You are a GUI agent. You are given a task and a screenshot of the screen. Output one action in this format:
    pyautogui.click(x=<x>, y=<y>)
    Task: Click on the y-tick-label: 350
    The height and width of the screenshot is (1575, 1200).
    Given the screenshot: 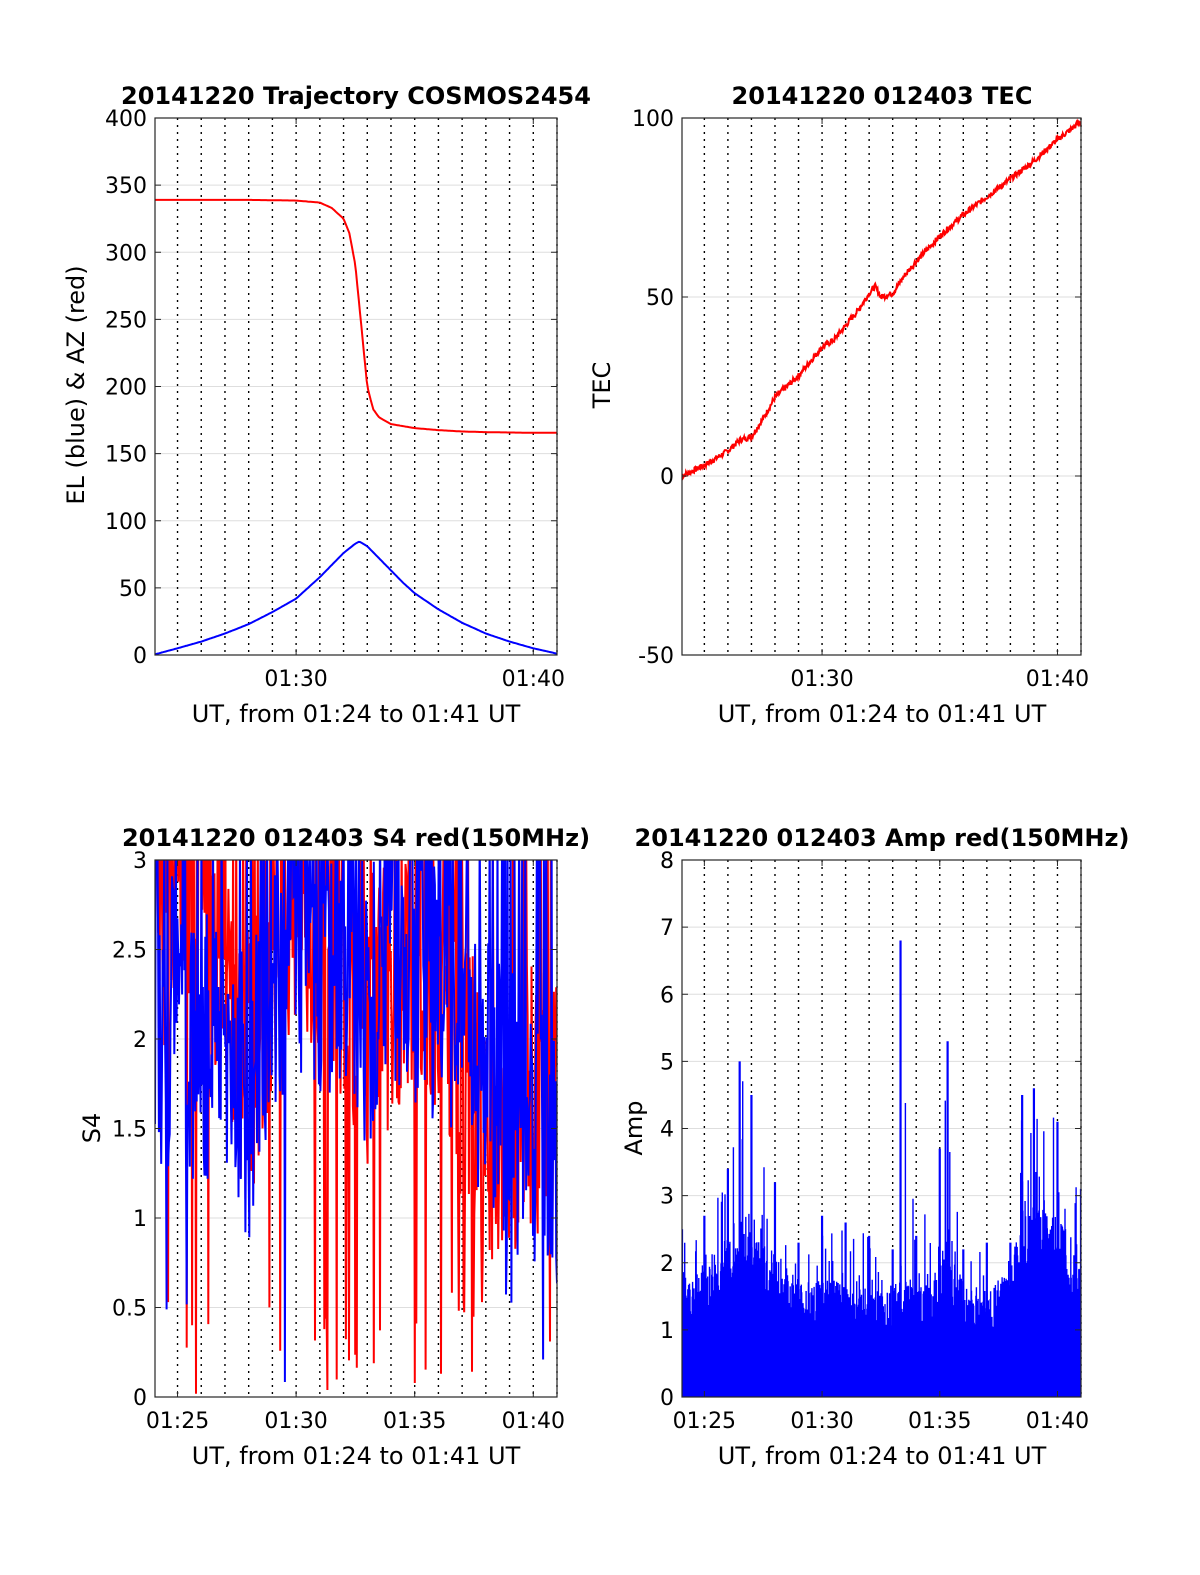 What is the action you would take?
    pyautogui.click(x=126, y=186)
    